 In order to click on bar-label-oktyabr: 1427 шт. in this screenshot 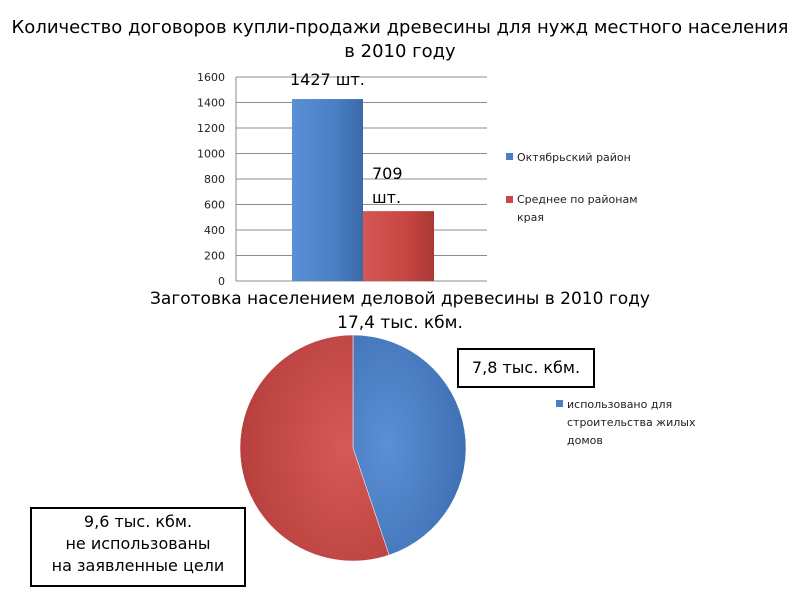, I will do `click(327, 79)`.